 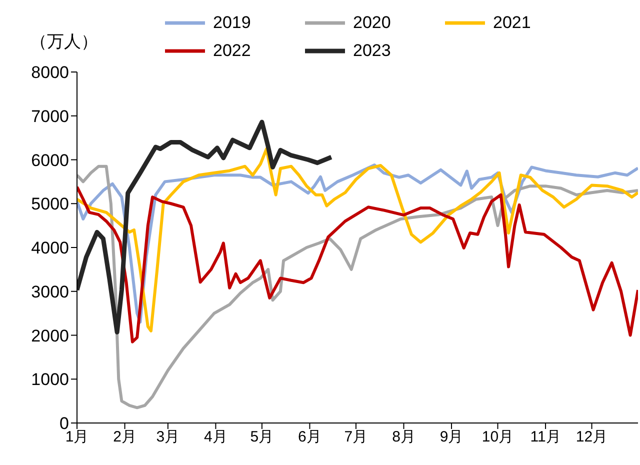 I want to click on legend-label: 2022, so click(x=232, y=51).